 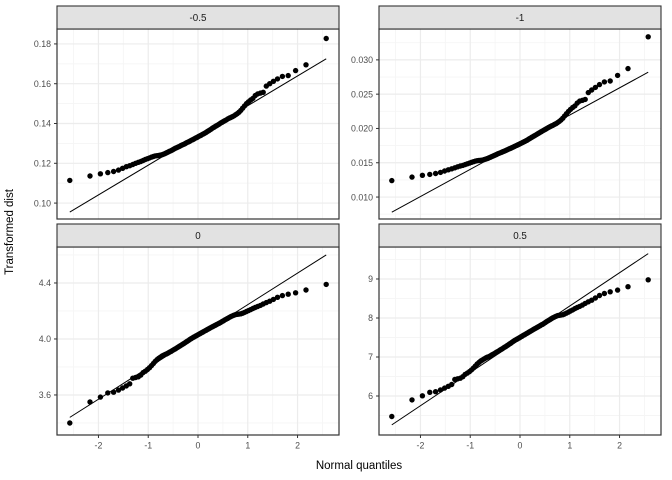 What do you see at coordinates (42, 203) in the screenshot?
I see `y-tick-label: 0.10` at bounding box center [42, 203].